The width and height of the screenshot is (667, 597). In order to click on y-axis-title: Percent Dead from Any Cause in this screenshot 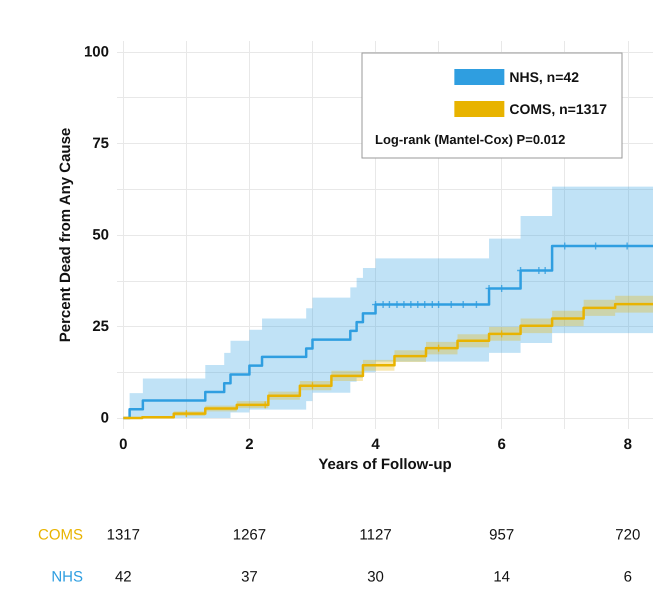, I will do `click(65, 235)`.